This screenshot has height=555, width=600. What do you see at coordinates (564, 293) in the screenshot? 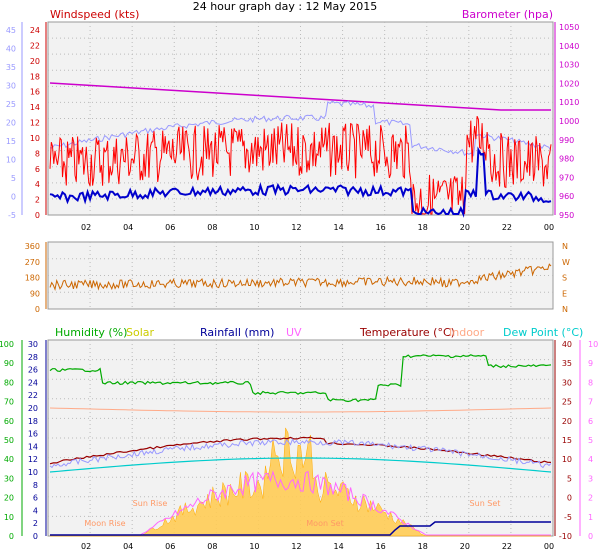
I see `direction-compass-tick-label: E` at bounding box center [564, 293].